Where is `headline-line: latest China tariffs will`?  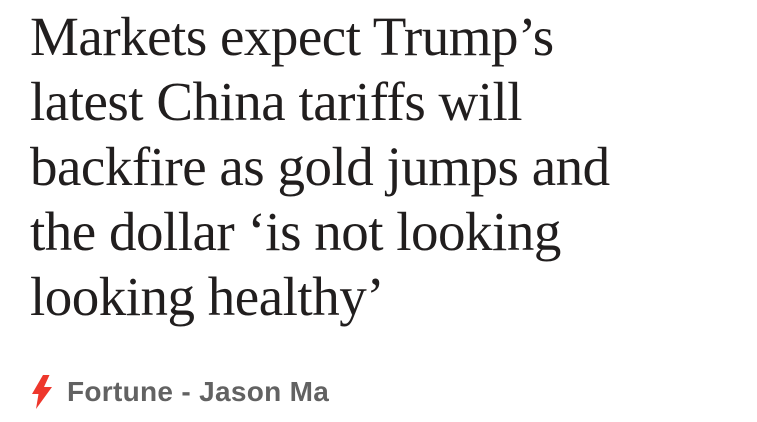
headline-line: latest China tariffs will is located at coordinates (276, 101).